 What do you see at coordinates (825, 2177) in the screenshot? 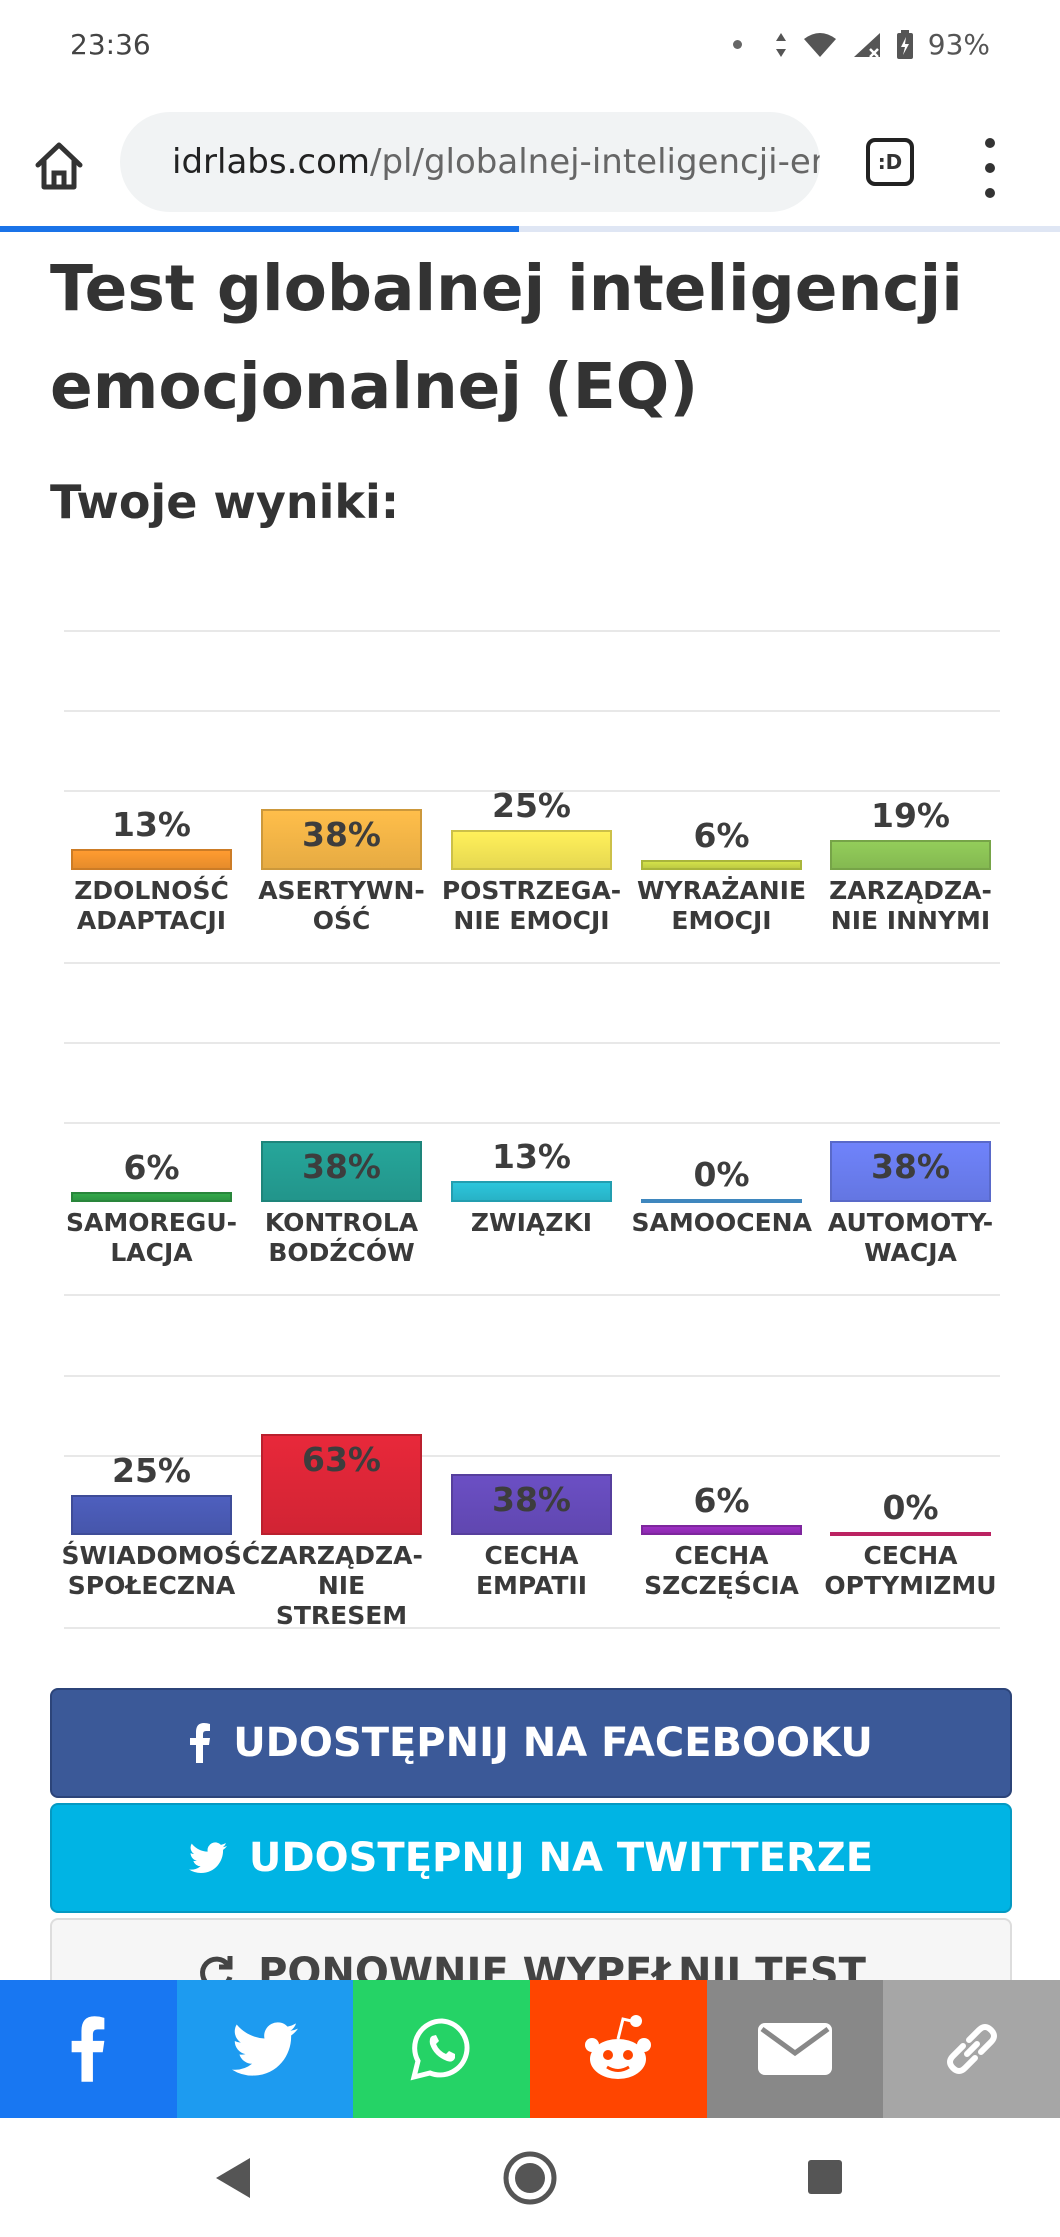
I see `recents-icon` at bounding box center [825, 2177].